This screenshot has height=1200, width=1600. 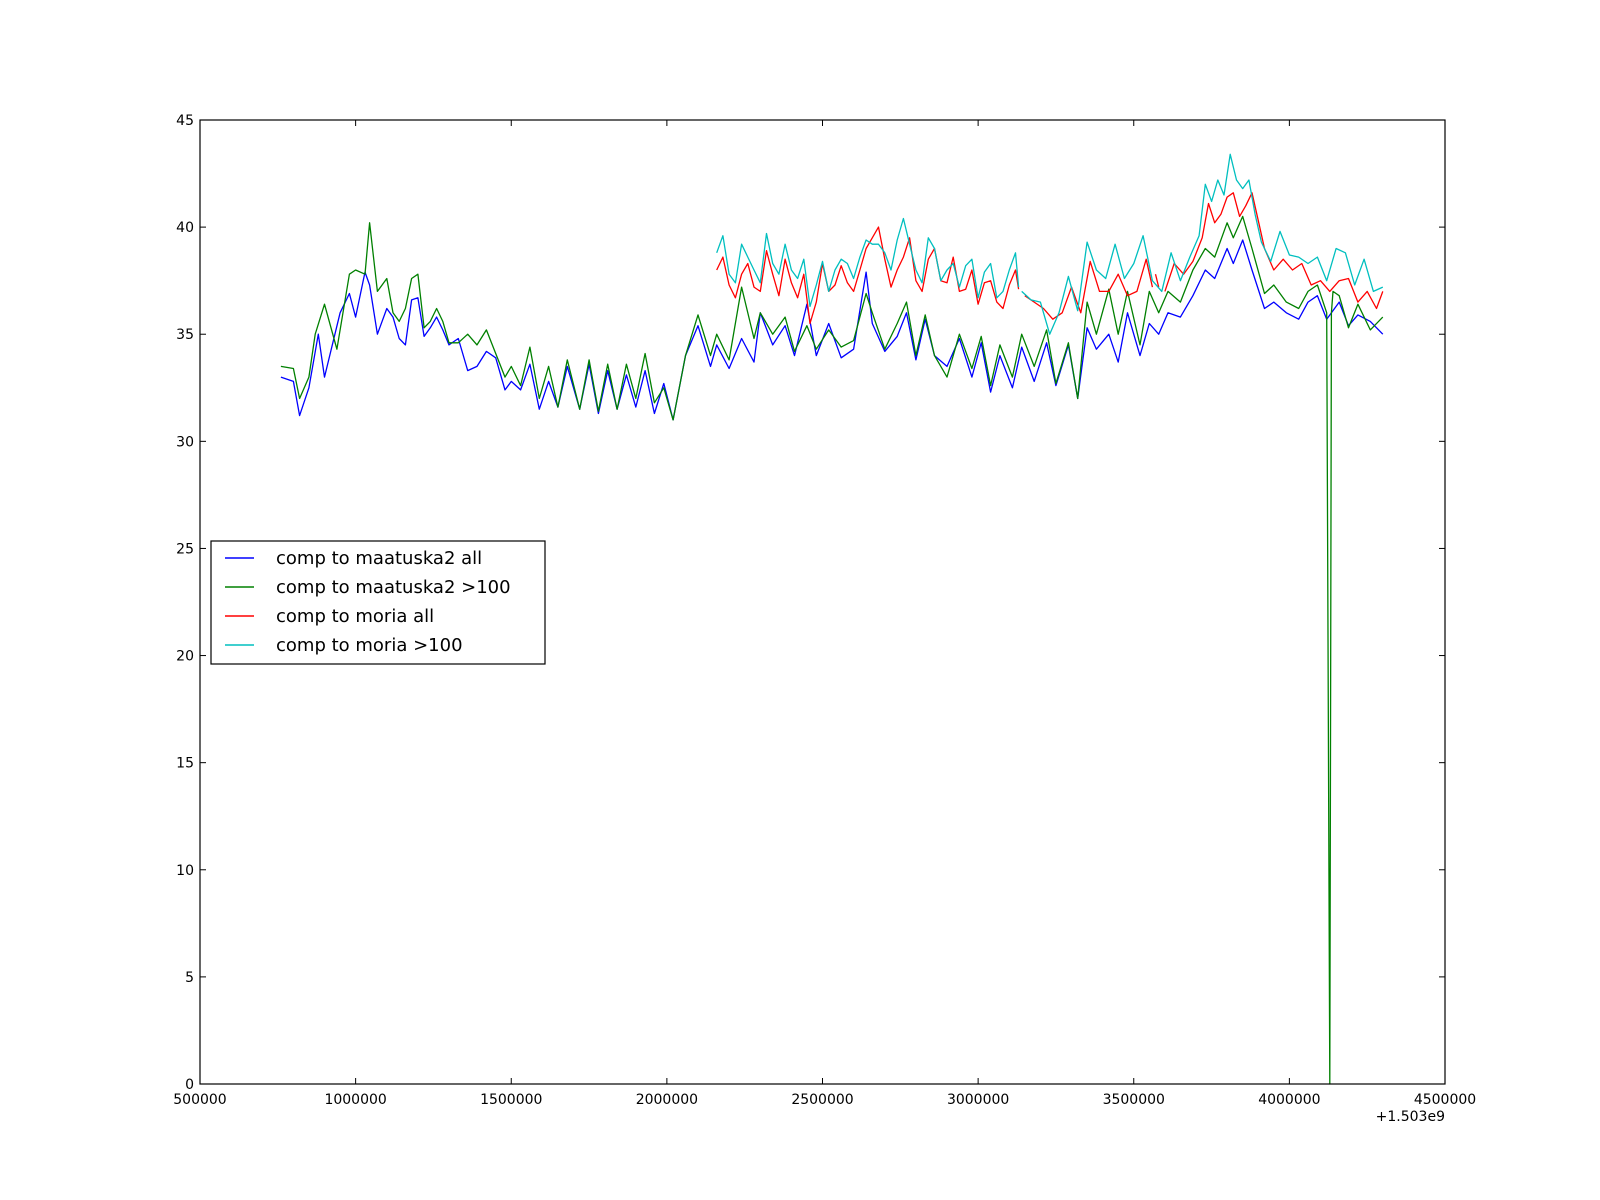 I want to click on y-tick-label: 10, so click(x=185, y=871).